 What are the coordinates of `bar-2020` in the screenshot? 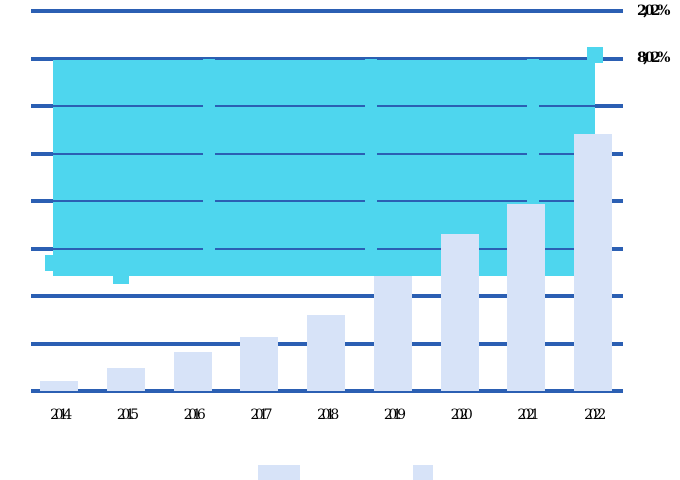 It's located at (459, 312).